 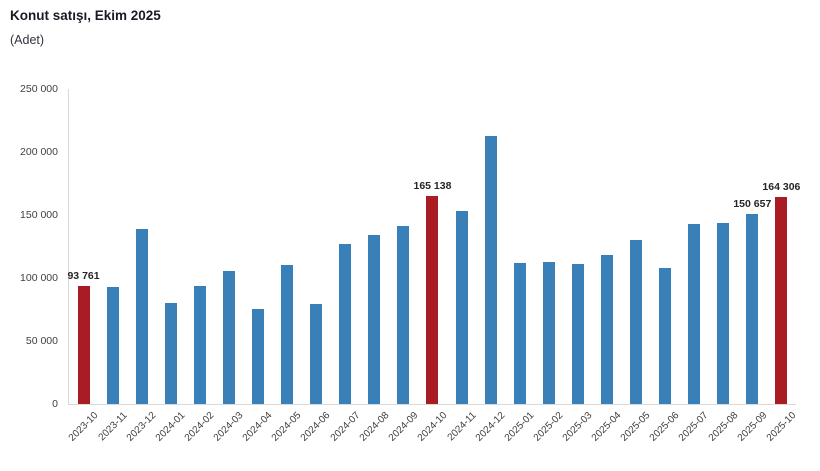 I want to click on bar-slot-2024-03: 2024-03, so click(x=229, y=266).